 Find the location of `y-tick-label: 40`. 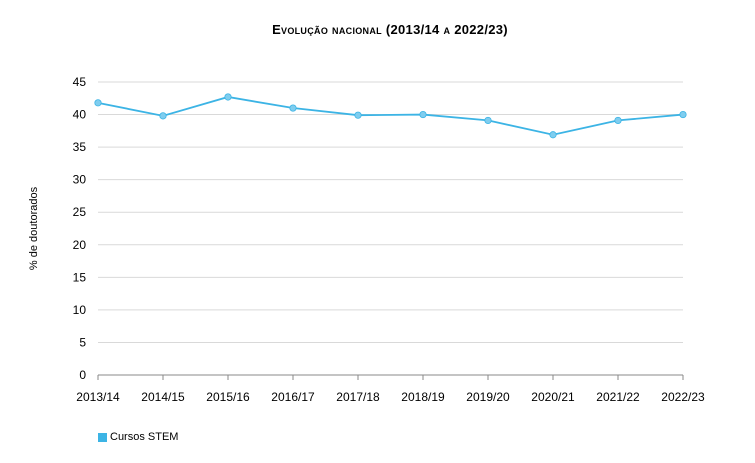

y-tick-label: 40 is located at coordinates (80, 115).